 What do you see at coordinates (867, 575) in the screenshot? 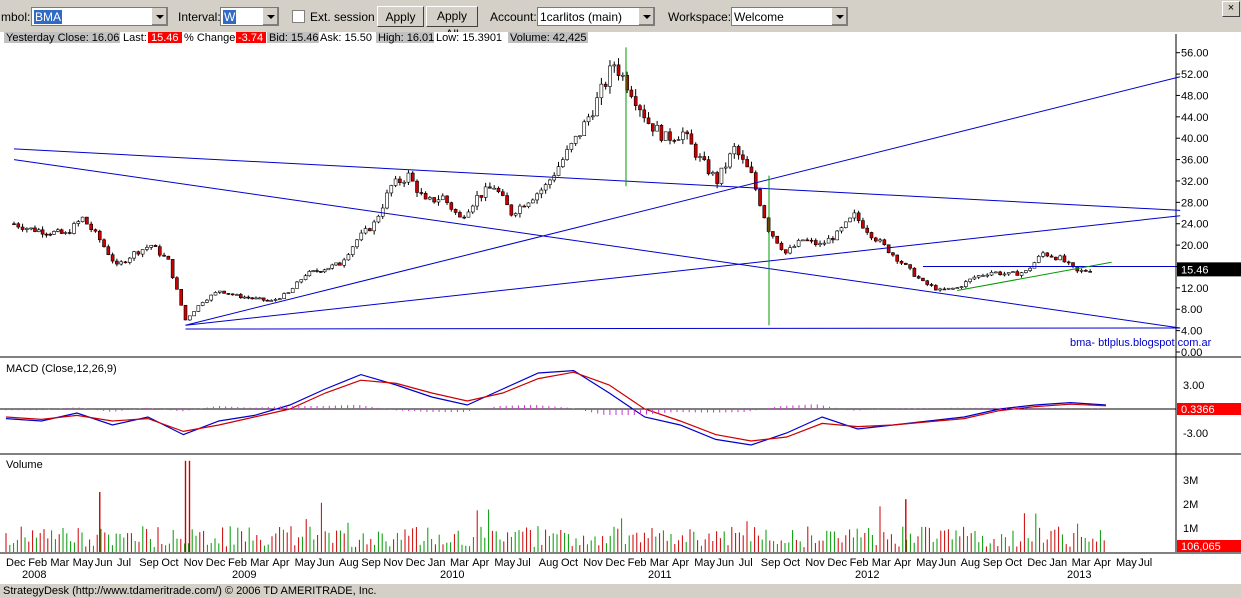
I see `x-year-label: 2012` at bounding box center [867, 575].